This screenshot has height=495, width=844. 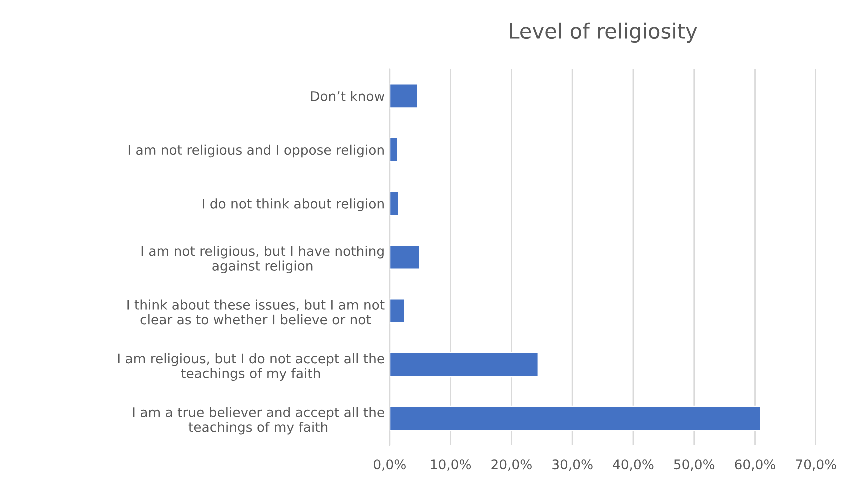 I want to click on x-tick-label: 60,0%, so click(x=755, y=465).